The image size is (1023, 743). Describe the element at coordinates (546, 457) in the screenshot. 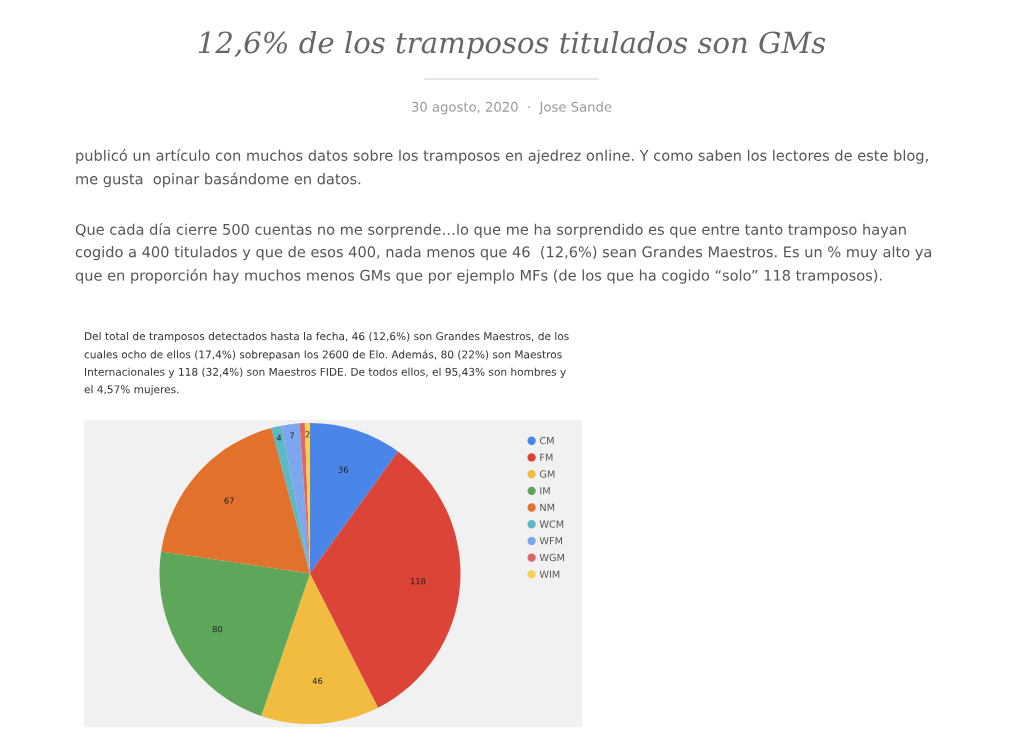

I see `legend-label: FM` at that location.